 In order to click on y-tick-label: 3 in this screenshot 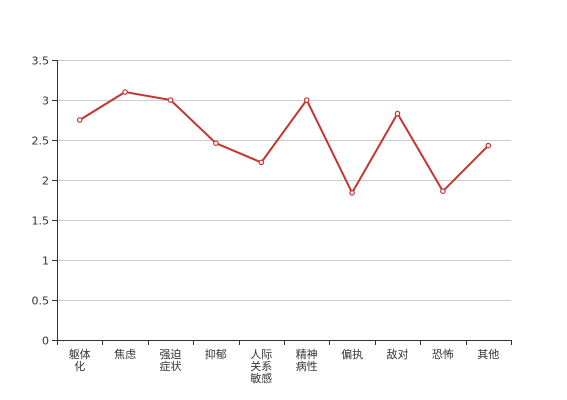, I will do `click(45, 101)`.